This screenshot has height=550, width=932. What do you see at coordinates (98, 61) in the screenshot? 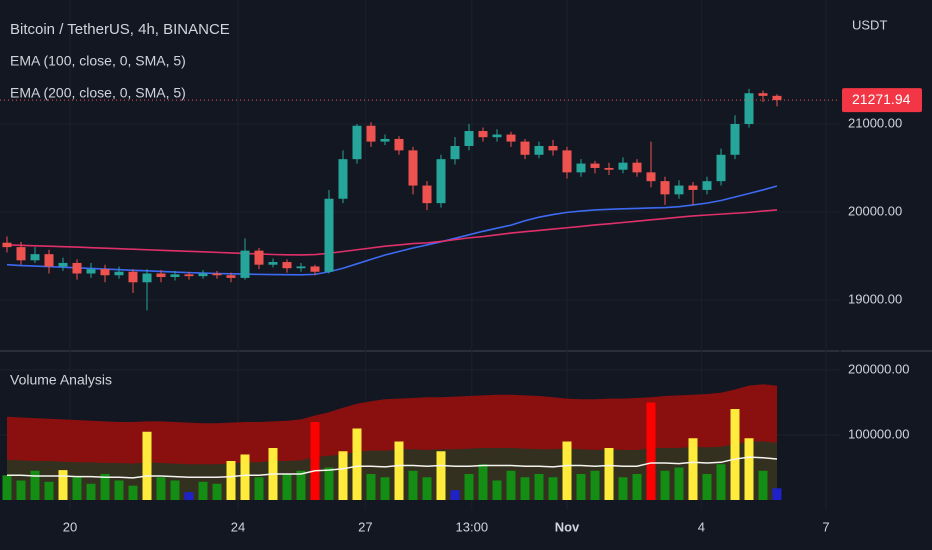
I see `legend-entry: EMA (100, close, 0, SMA, 5)` at bounding box center [98, 61].